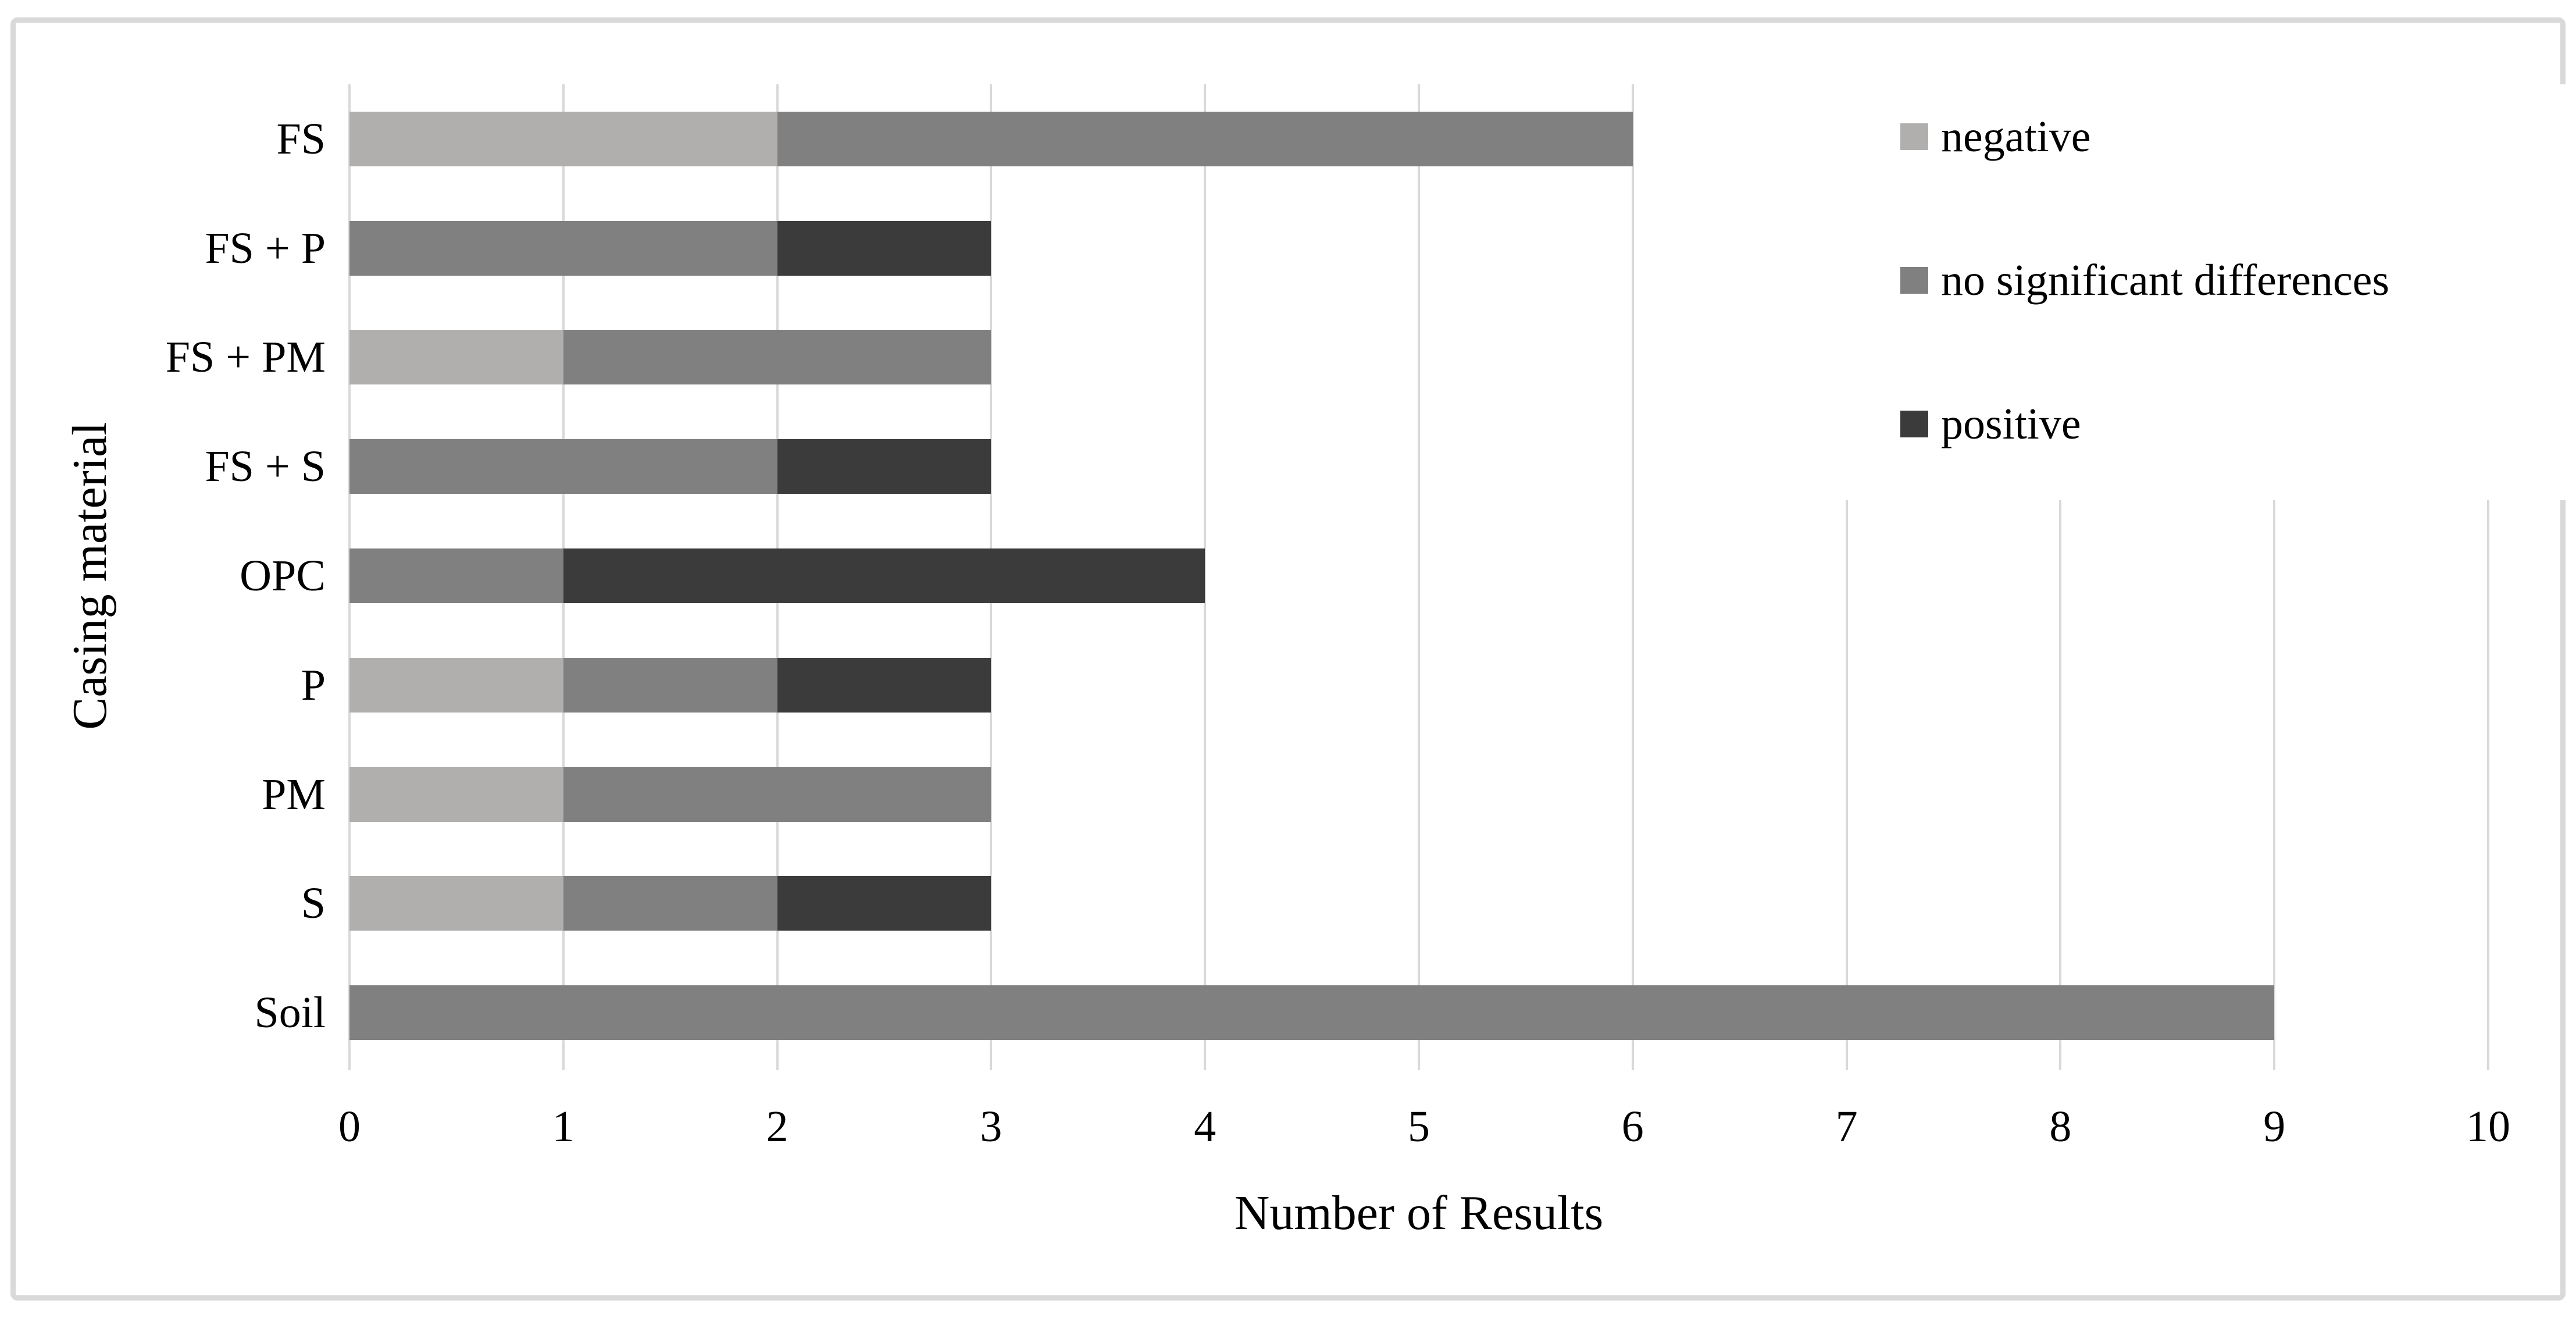  What do you see at coordinates (670, 685) in the screenshot?
I see `bar-segment-P-no` at bounding box center [670, 685].